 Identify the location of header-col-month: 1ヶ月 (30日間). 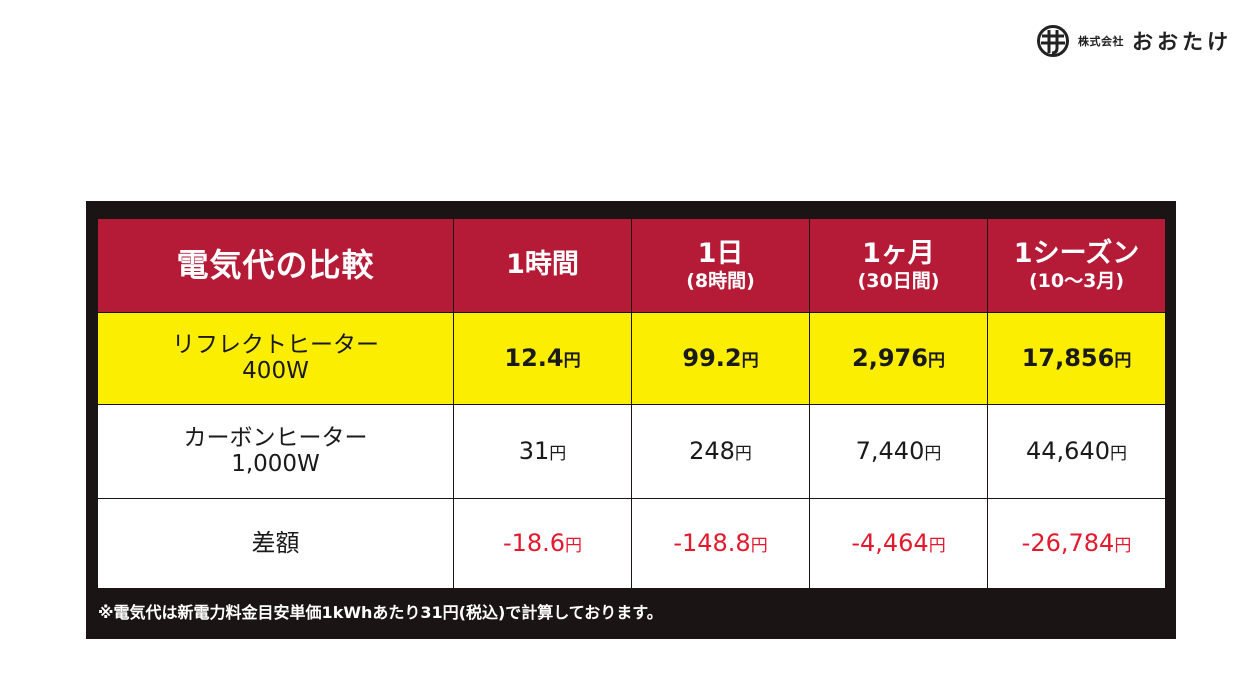
(898, 265).